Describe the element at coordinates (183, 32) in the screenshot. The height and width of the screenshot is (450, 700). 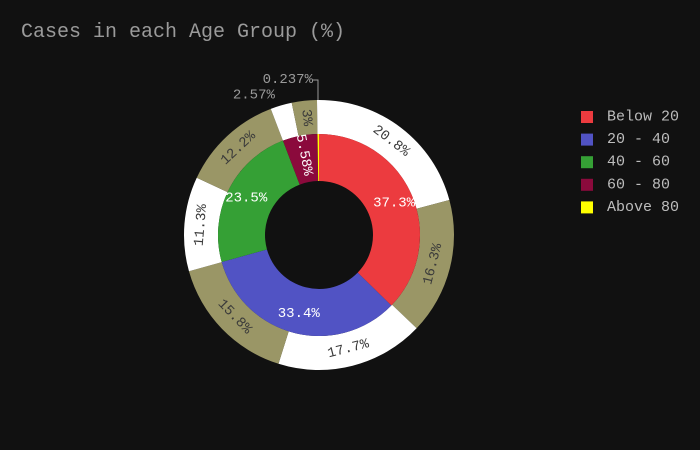
I see `chart-title: Cases in each Age Group (%)` at that location.